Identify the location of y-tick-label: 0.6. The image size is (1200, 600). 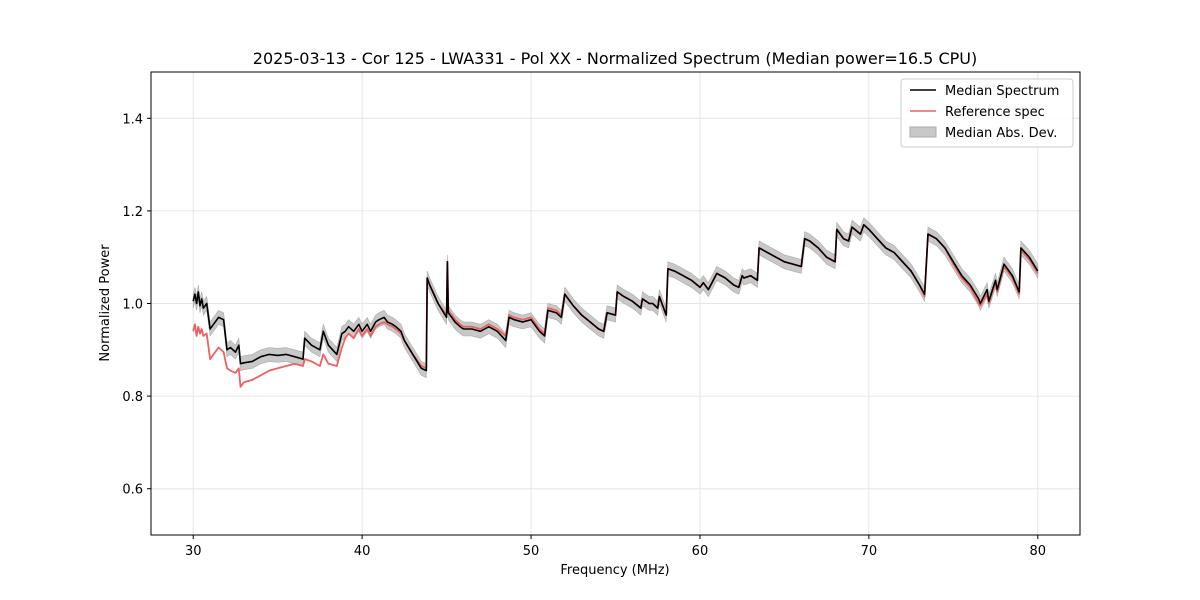
(132, 490).